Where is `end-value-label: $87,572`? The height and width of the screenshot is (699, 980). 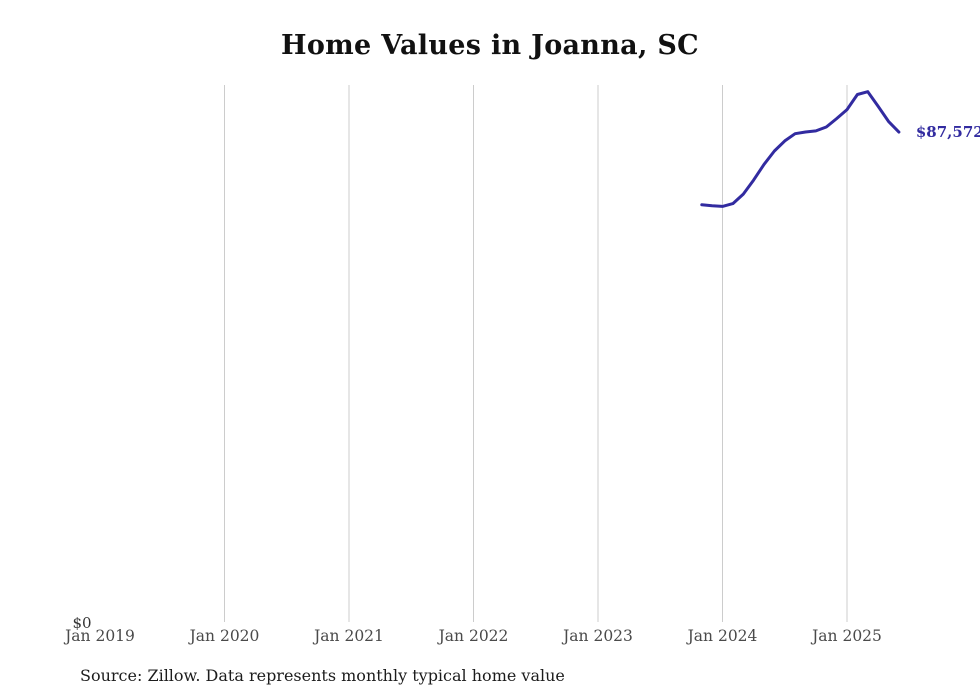 end-value-label: $87,572 is located at coordinates (948, 132).